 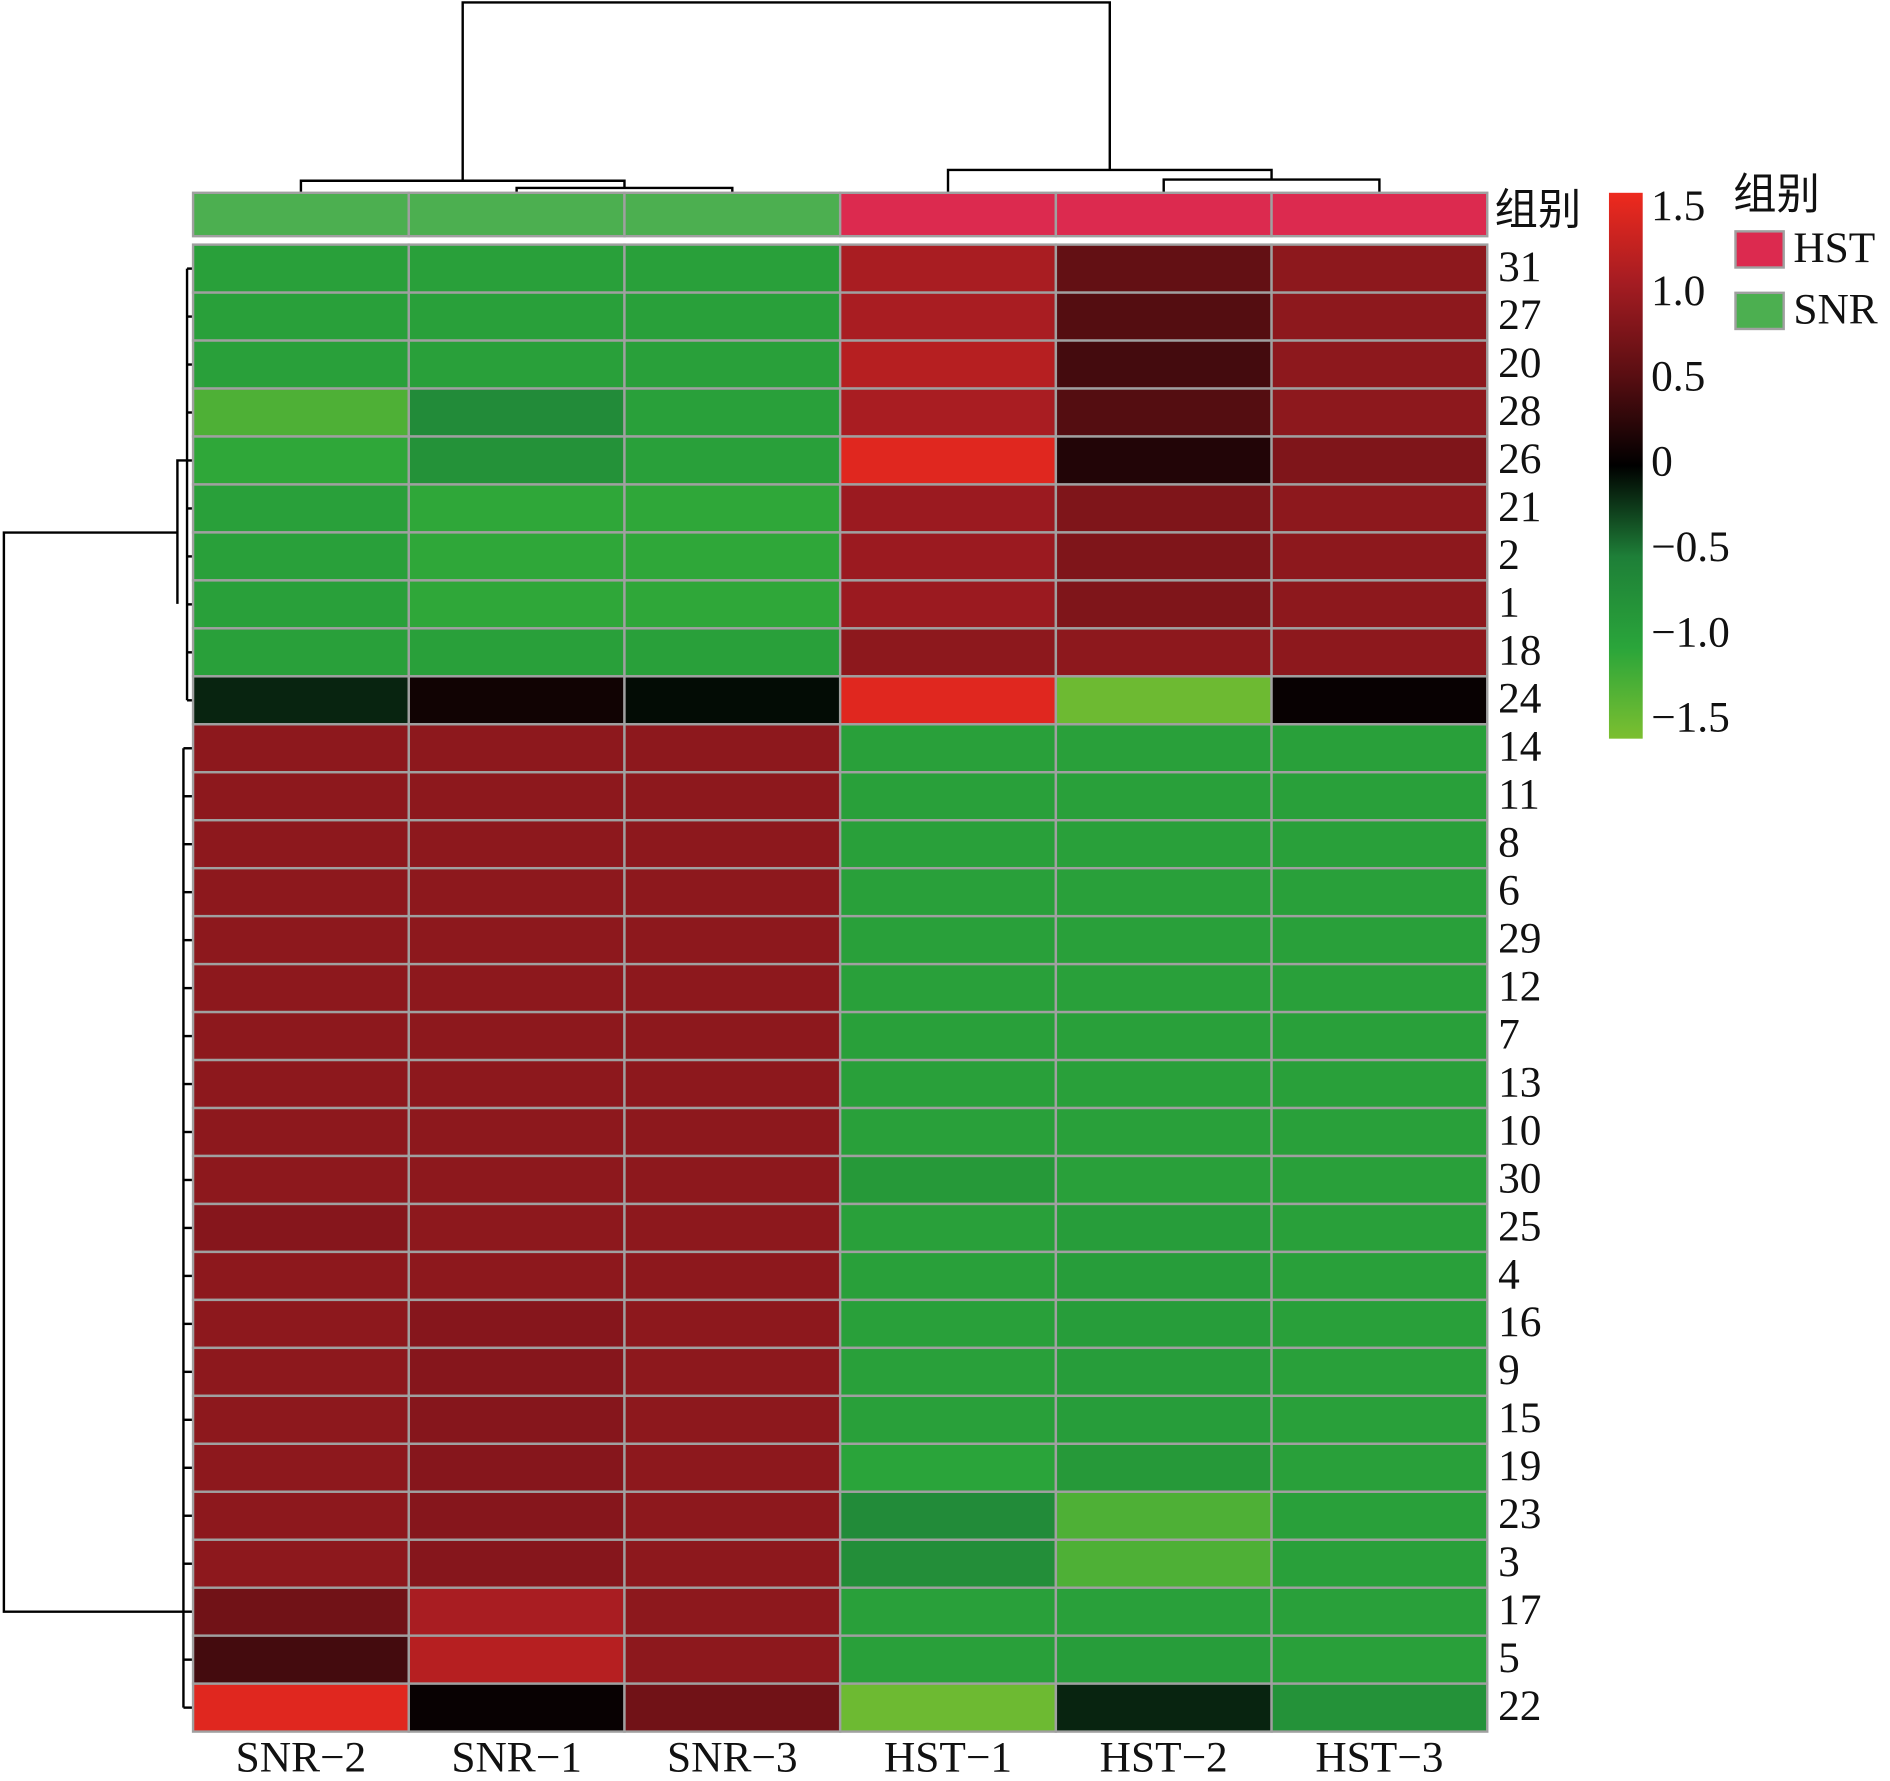 I want to click on row-label: 7, so click(x=1509, y=1034).